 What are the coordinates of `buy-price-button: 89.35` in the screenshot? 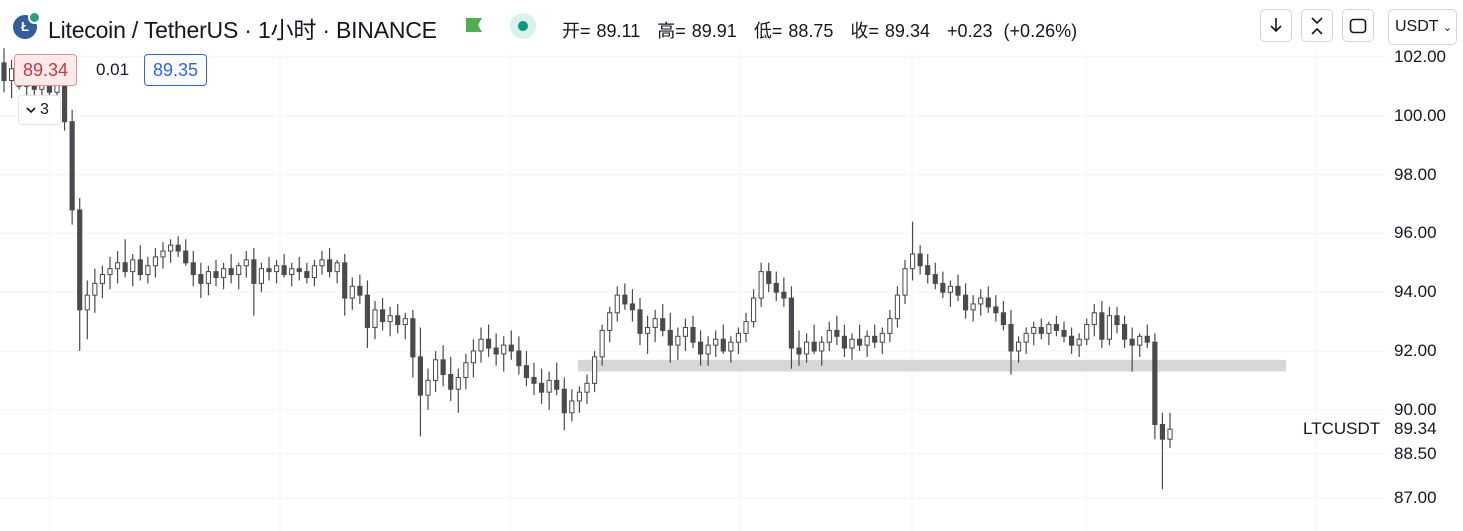 It's located at (176, 70).